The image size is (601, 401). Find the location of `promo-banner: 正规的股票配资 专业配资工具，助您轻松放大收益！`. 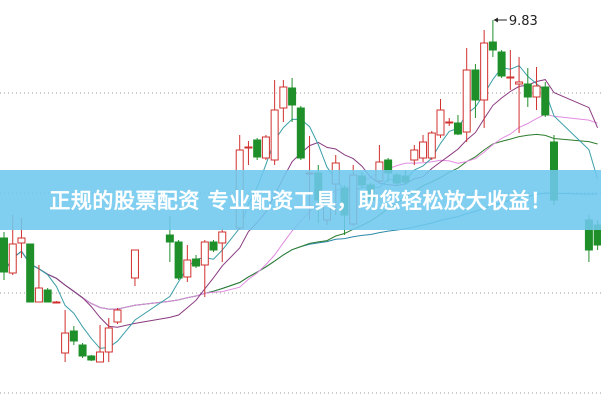

promo-banner: 正规的股票配资 专业配资工具，助您轻松放大收益！ is located at coordinates (300, 200).